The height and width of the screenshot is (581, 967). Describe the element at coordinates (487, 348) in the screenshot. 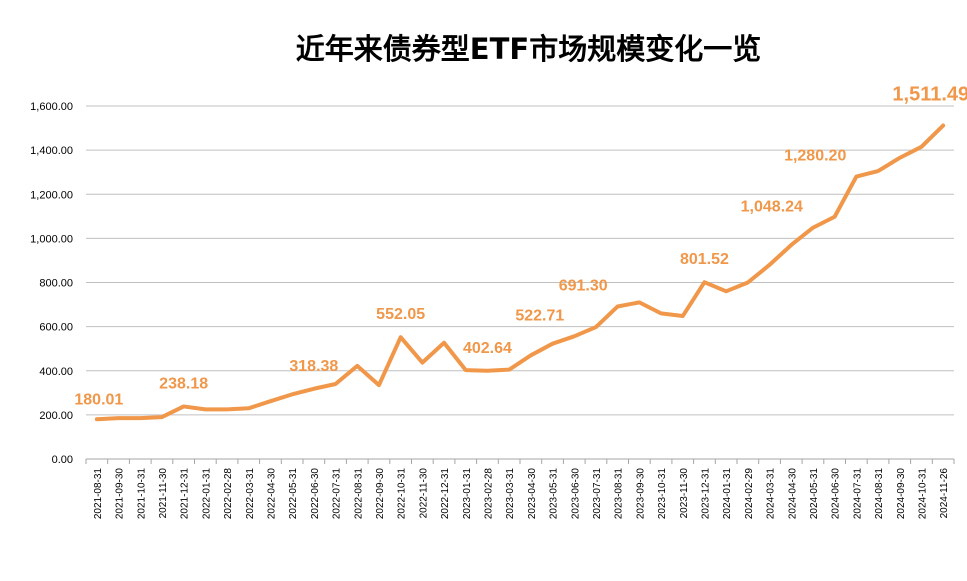

I see `data-label: 402.64` at that location.